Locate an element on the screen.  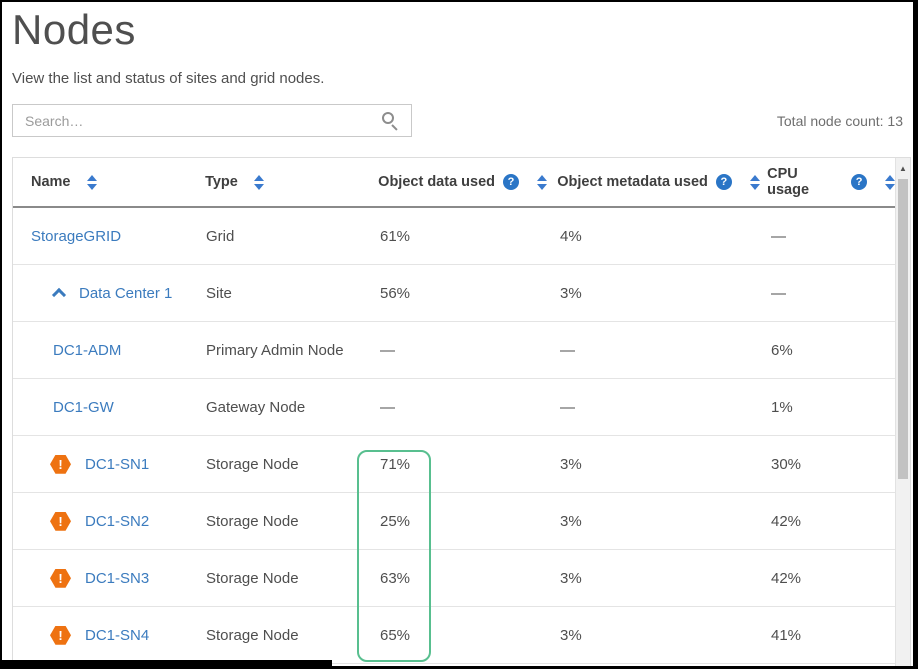
table-scrollbar: ▲ is located at coordinates (902, 412).